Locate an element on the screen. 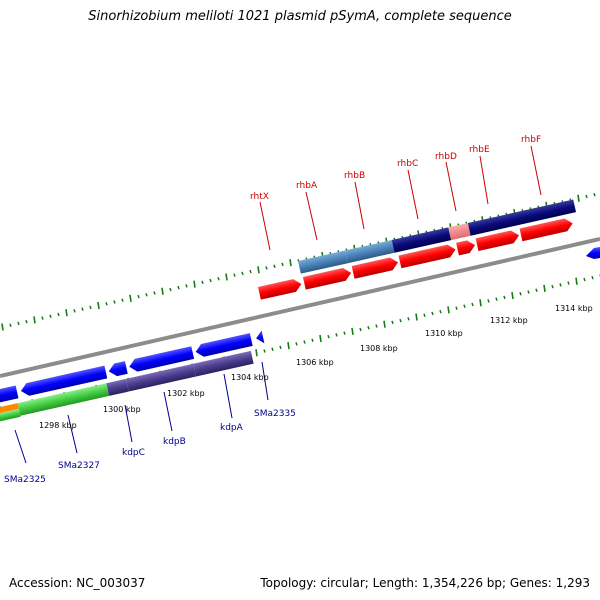 The image size is (600, 600). cds-rhbD is located at coordinates (466, 248).